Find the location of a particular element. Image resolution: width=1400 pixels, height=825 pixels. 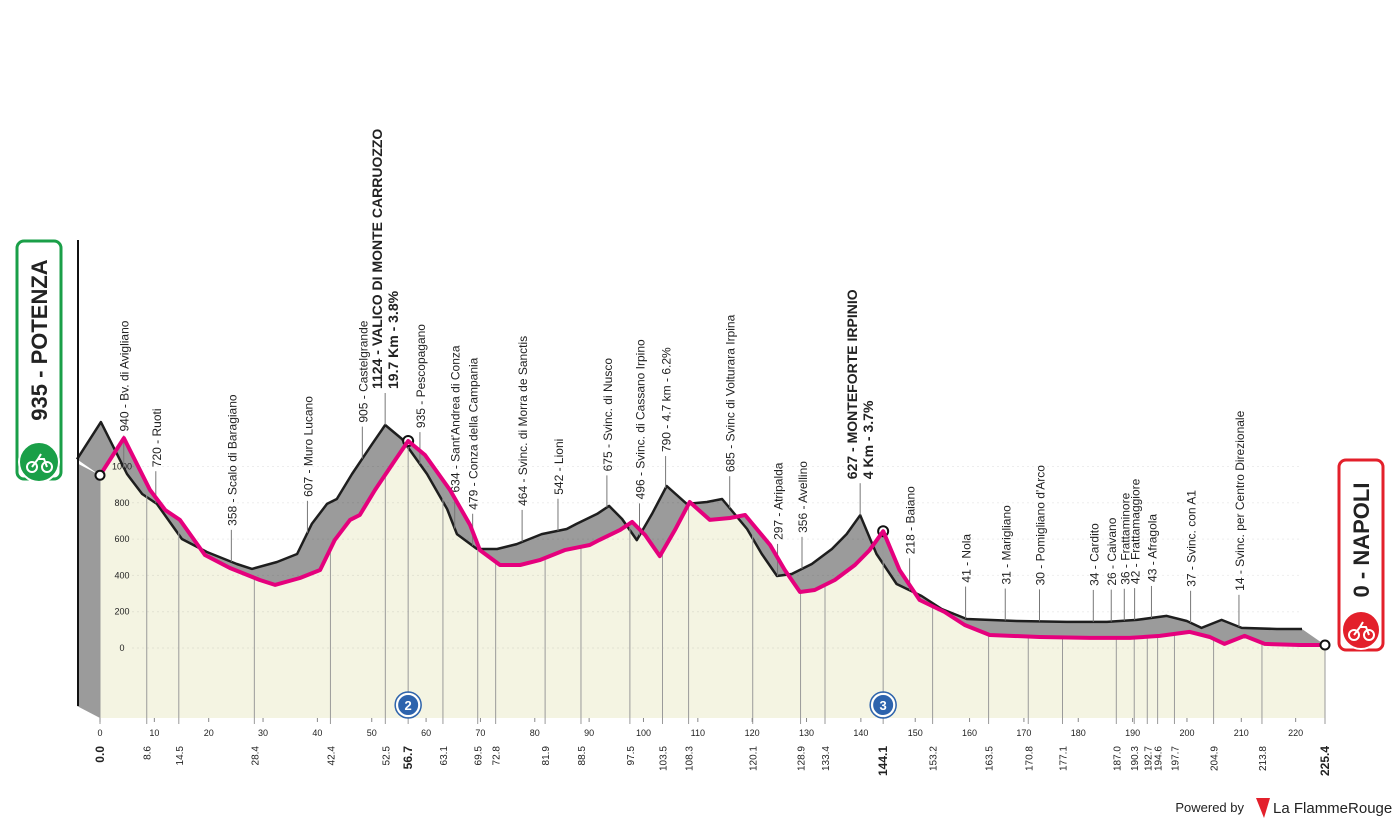

waypoint-km-label: 103.5 is located at coordinates (664, 758).